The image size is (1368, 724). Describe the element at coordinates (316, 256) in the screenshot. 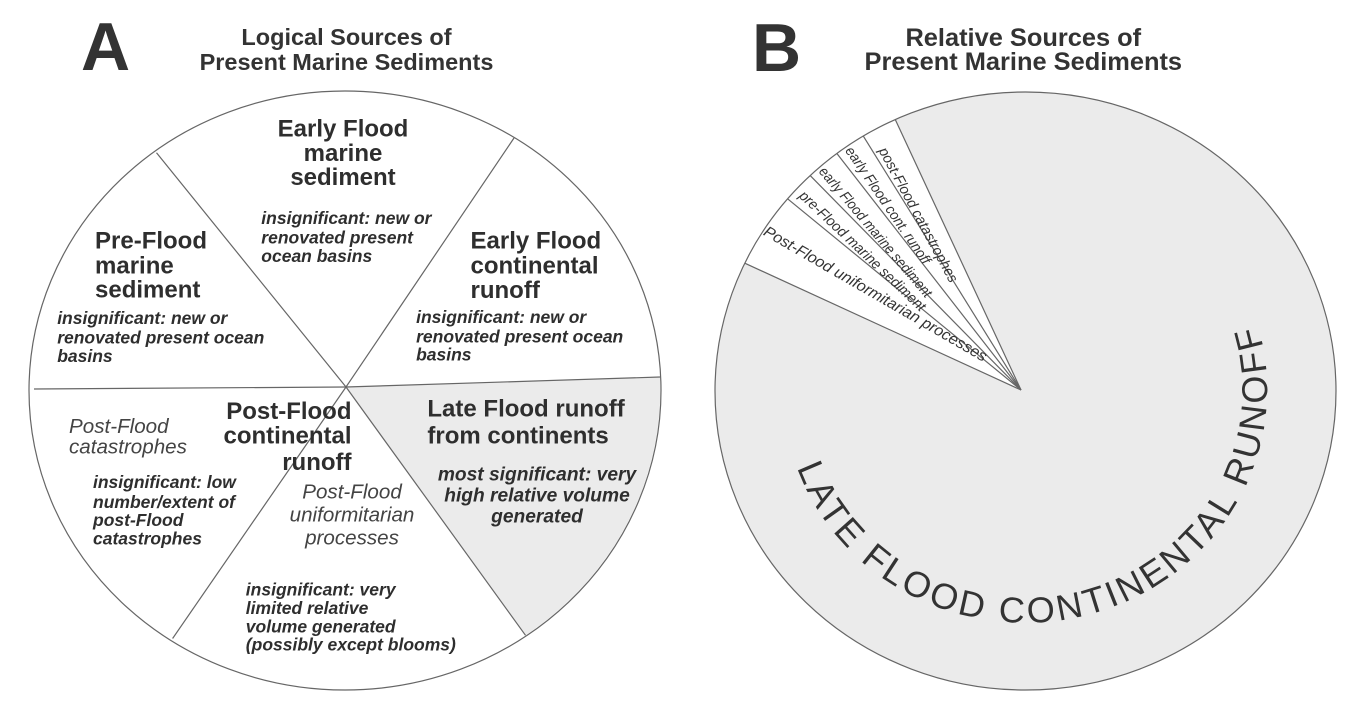

I see `svg-text: ocean basins` at that location.